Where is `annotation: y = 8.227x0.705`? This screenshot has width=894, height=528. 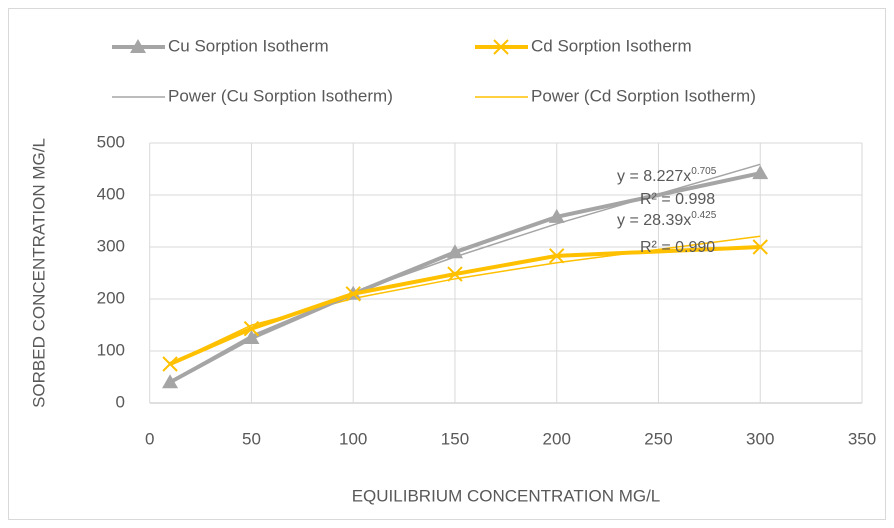
annotation: y = 8.227x0.705 is located at coordinates (667, 176).